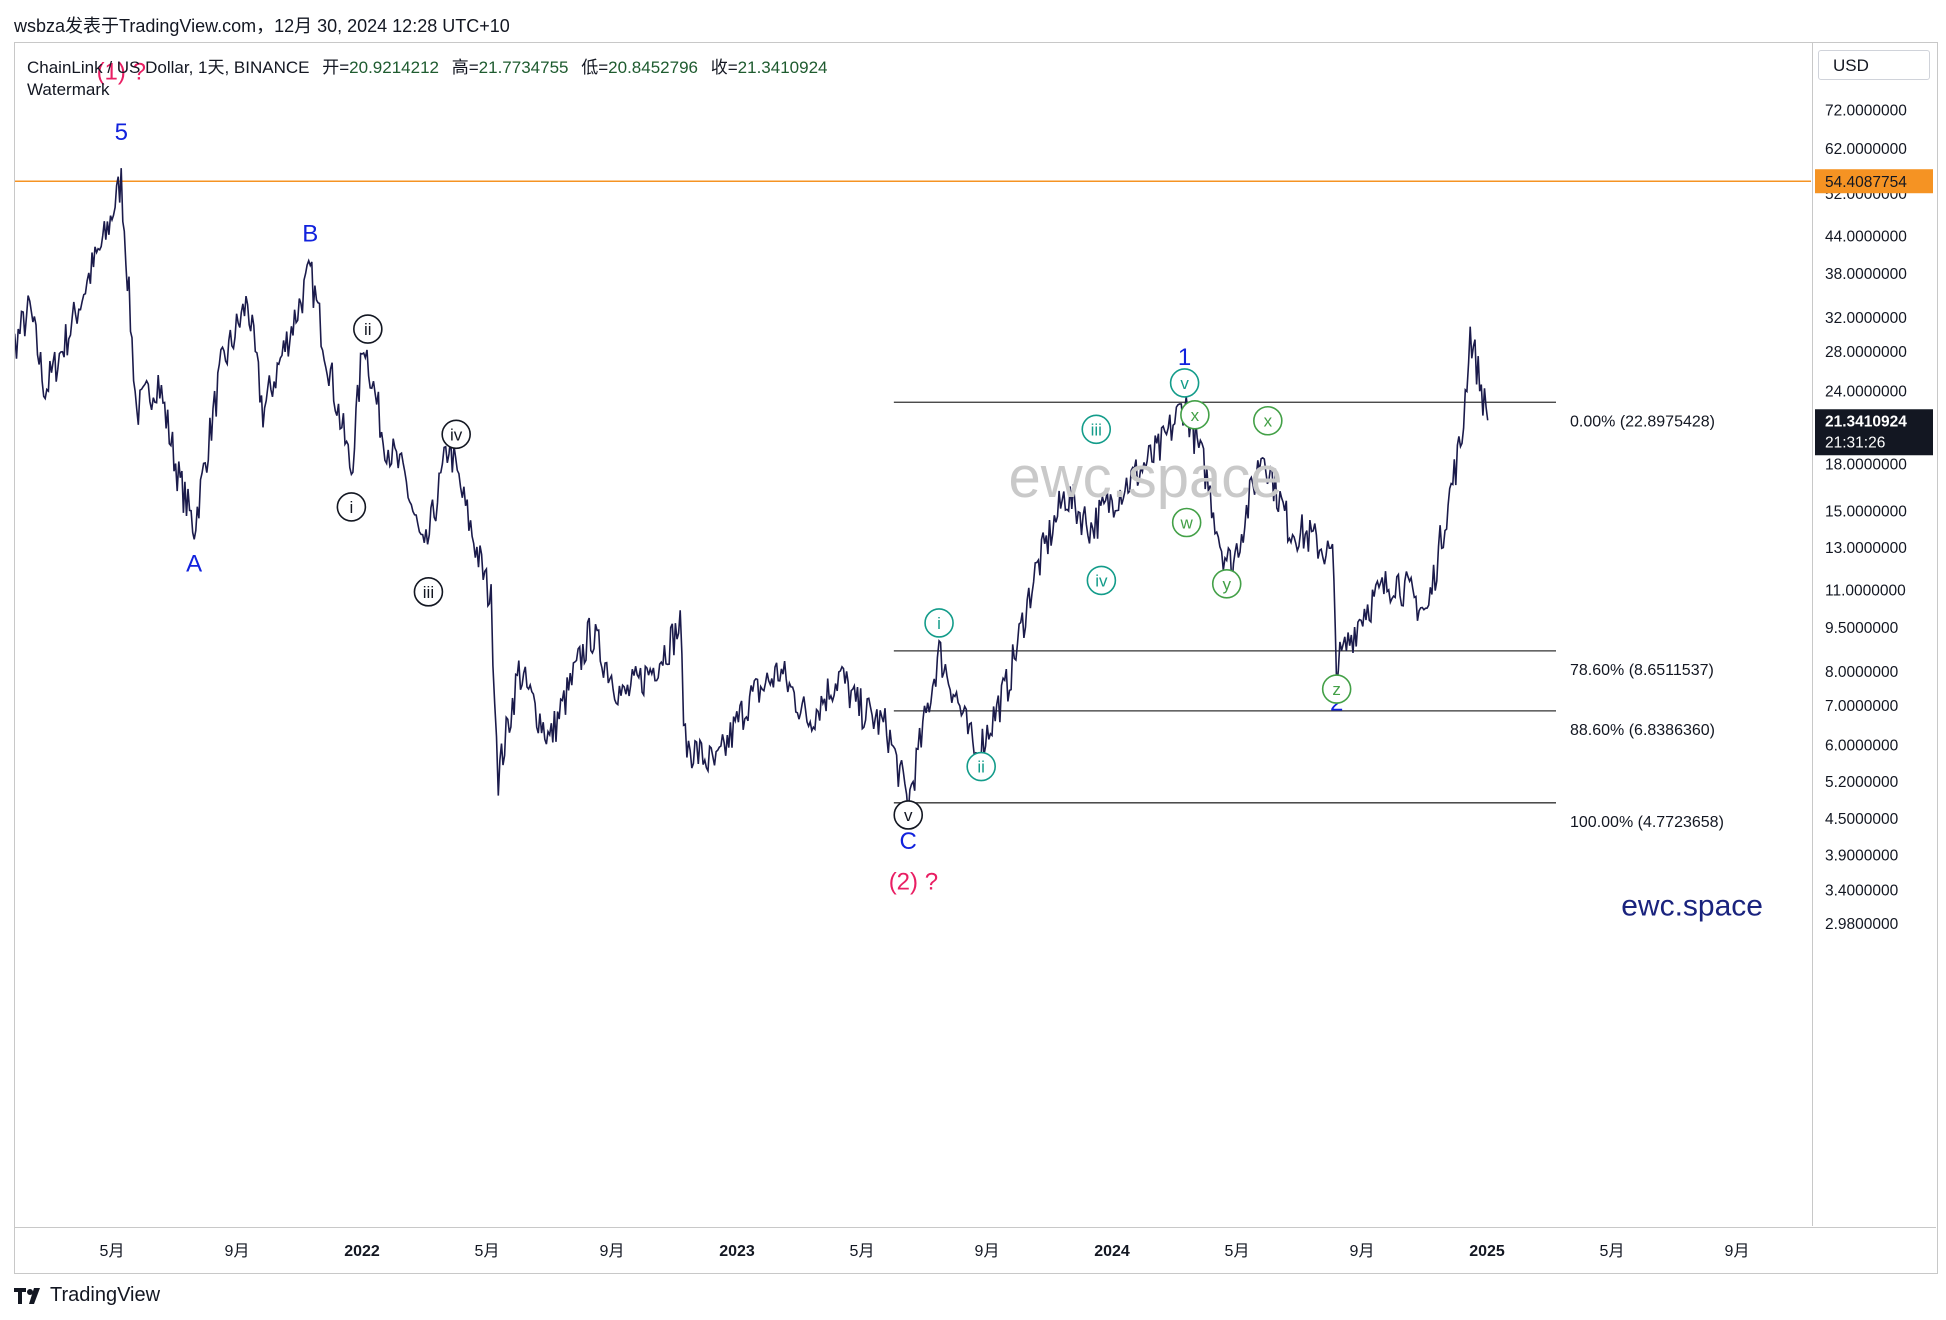  I want to click on time-axis: 5月 9月 2022 5月 9月 2023 5月 9月 2024 5月 9月 2025 5月 9月, so click(975, 1250).